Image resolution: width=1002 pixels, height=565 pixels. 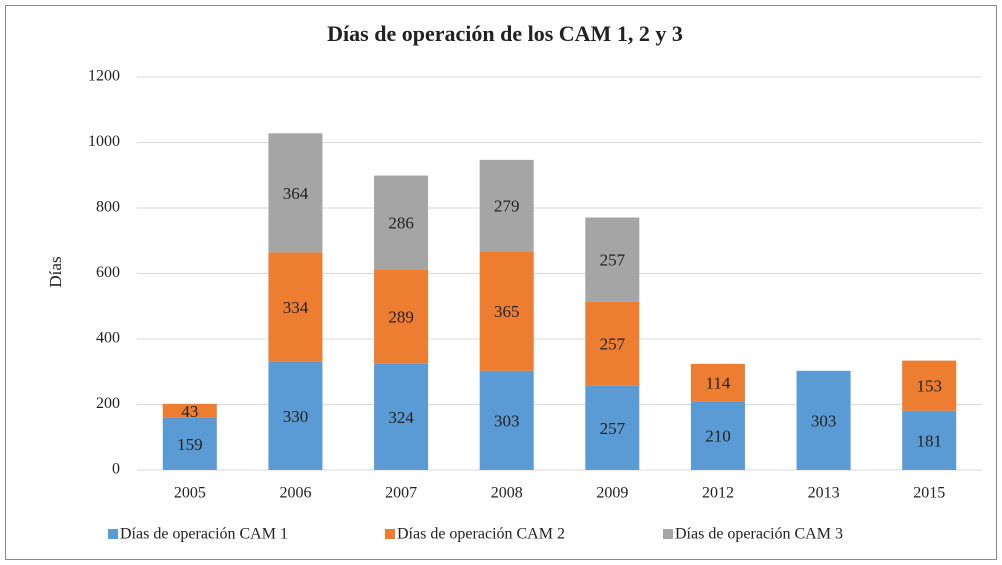 I want to click on data-label: 364, so click(x=296, y=193).